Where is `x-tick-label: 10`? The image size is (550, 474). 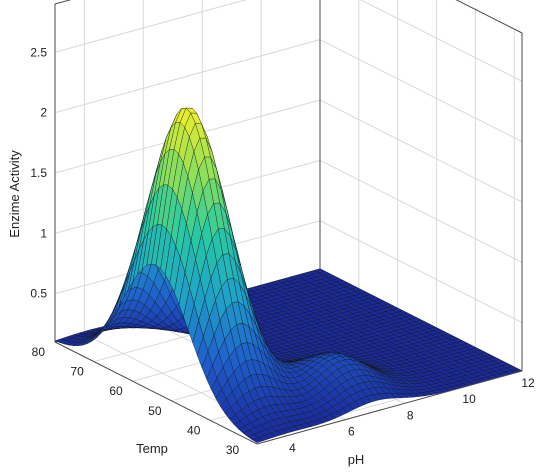 x-tick-label: 10 is located at coordinates (469, 399).